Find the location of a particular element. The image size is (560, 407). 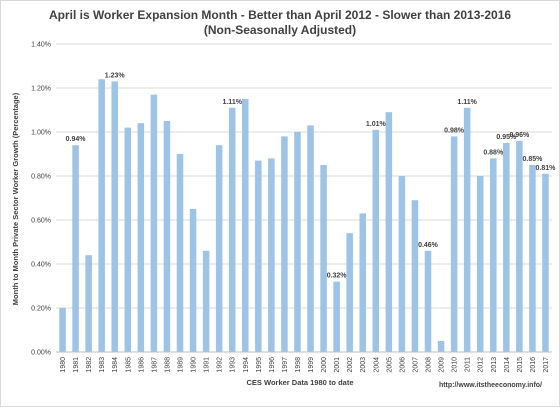

x-tick-label: 1984 is located at coordinates (115, 365).